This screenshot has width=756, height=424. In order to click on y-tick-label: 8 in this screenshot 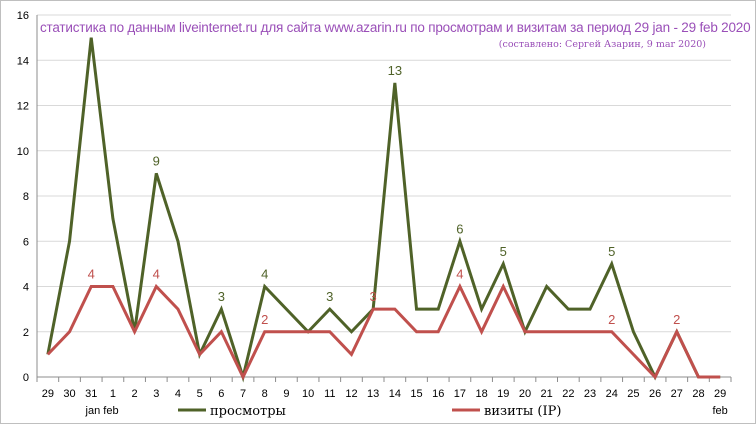, I will do `click(26, 197)`.